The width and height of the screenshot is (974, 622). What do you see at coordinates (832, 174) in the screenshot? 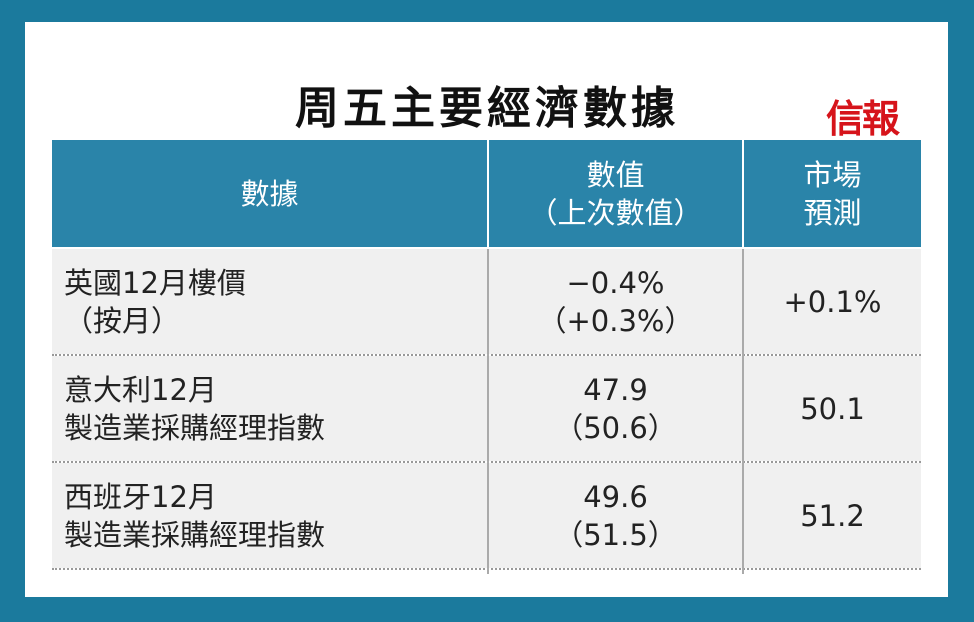
I see `cell-text: 市場` at bounding box center [832, 174].